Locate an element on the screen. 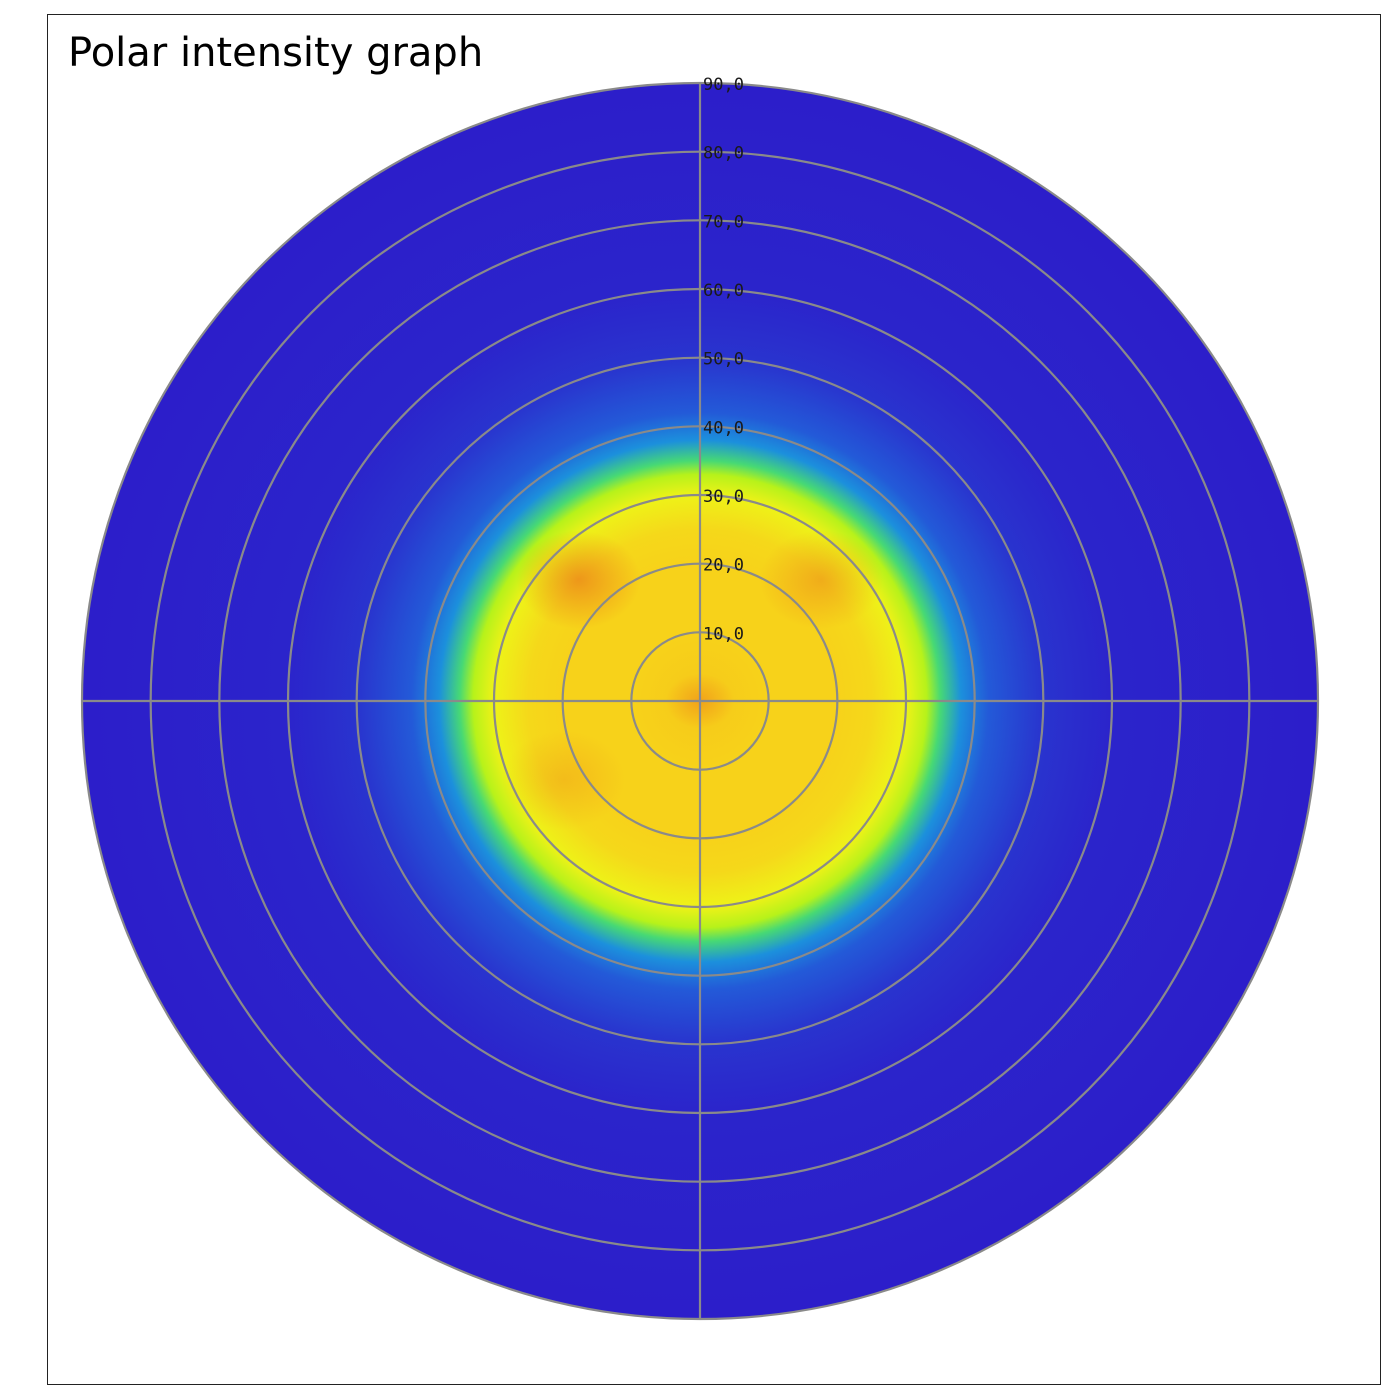  radial-tick-labels: 10,0 20,0 30,0 40,0 50,0 60,0 70,0 80,0 90,0 is located at coordinates (723, 359).